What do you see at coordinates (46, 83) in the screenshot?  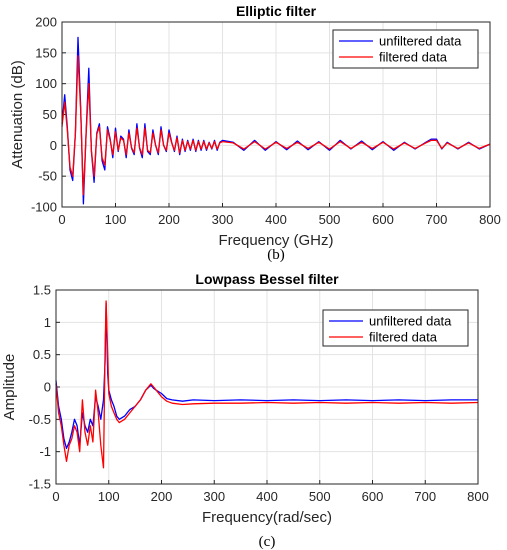 I see `y-tick-label: 100` at bounding box center [46, 83].